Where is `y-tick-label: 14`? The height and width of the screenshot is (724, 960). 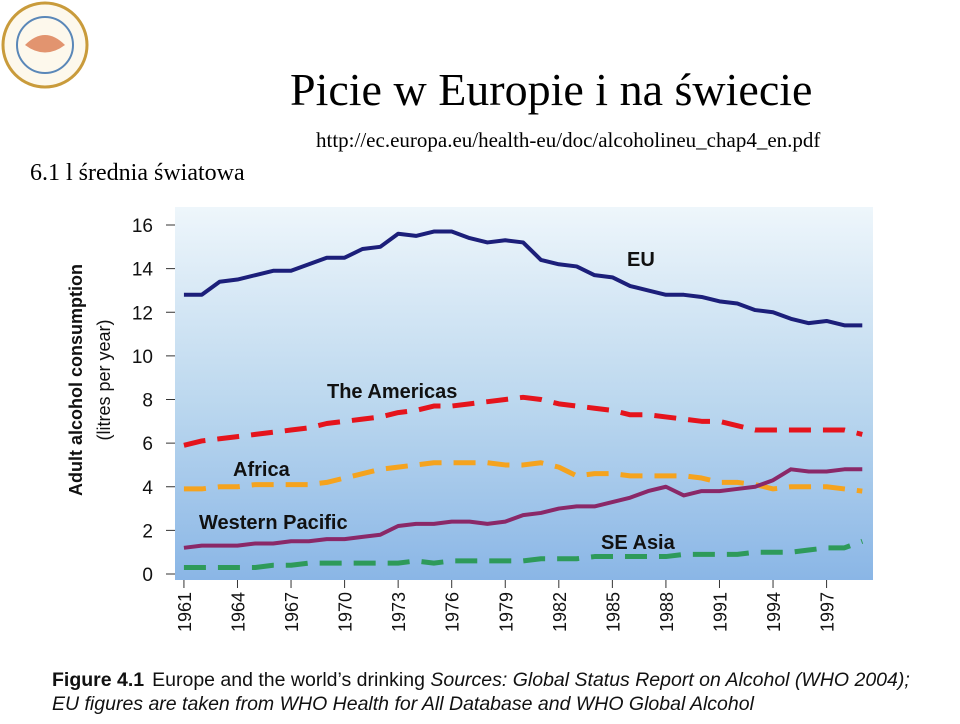 y-tick-label: 14 is located at coordinates (143, 270).